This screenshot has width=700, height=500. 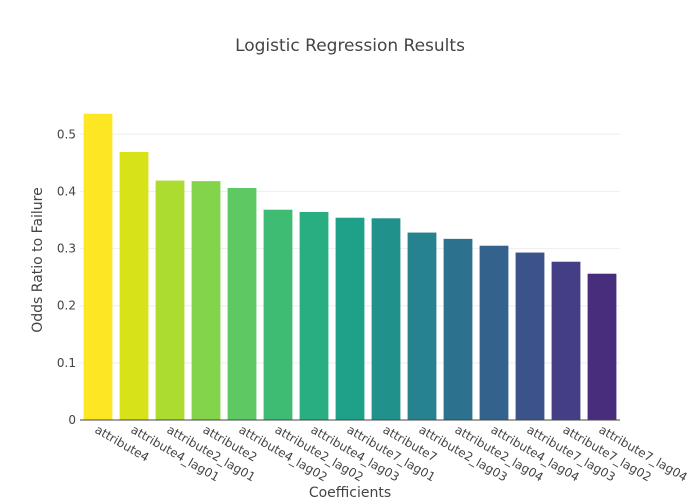 What do you see at coordinates (206, 300) in the screenshot?
I see `bar-attribute2` at bounding box center [206, 300].